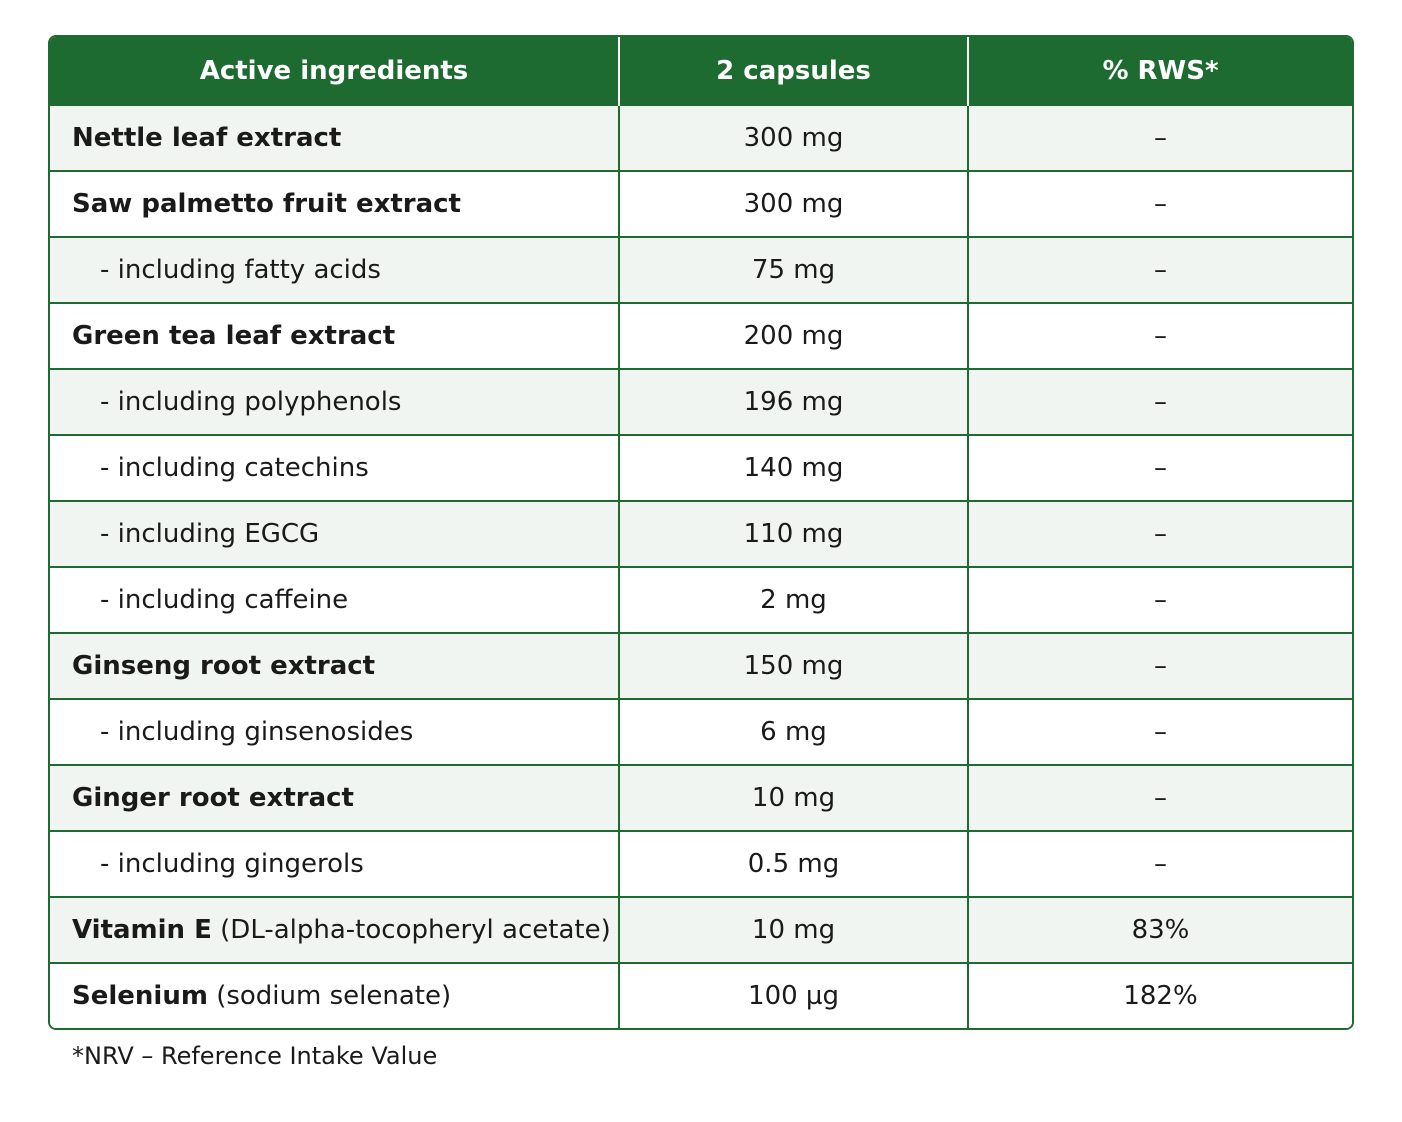  I want to click on table-header: Active ingredients 2 capsules % RWS*, so click(701, 71).